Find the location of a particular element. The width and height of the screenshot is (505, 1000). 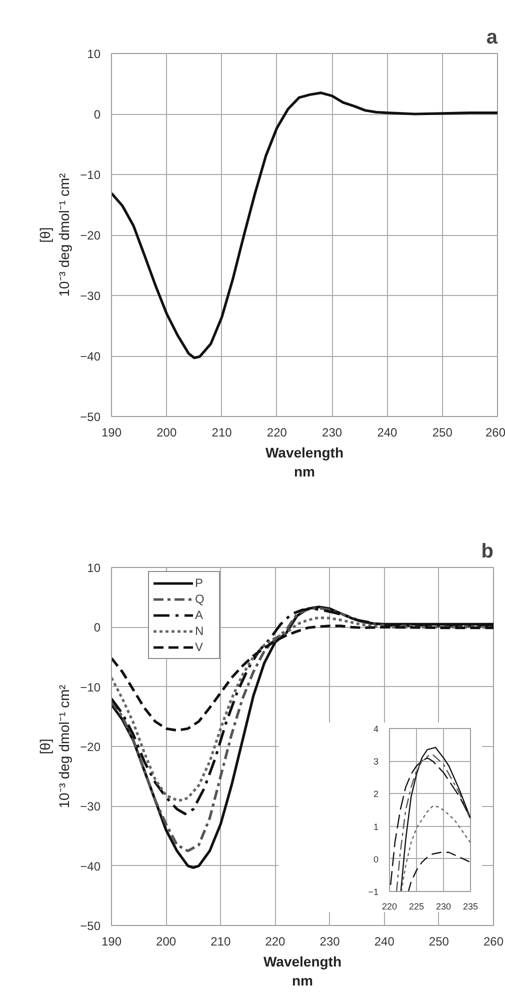

y-tick-label: 3 is located at coordinates (376, 761).